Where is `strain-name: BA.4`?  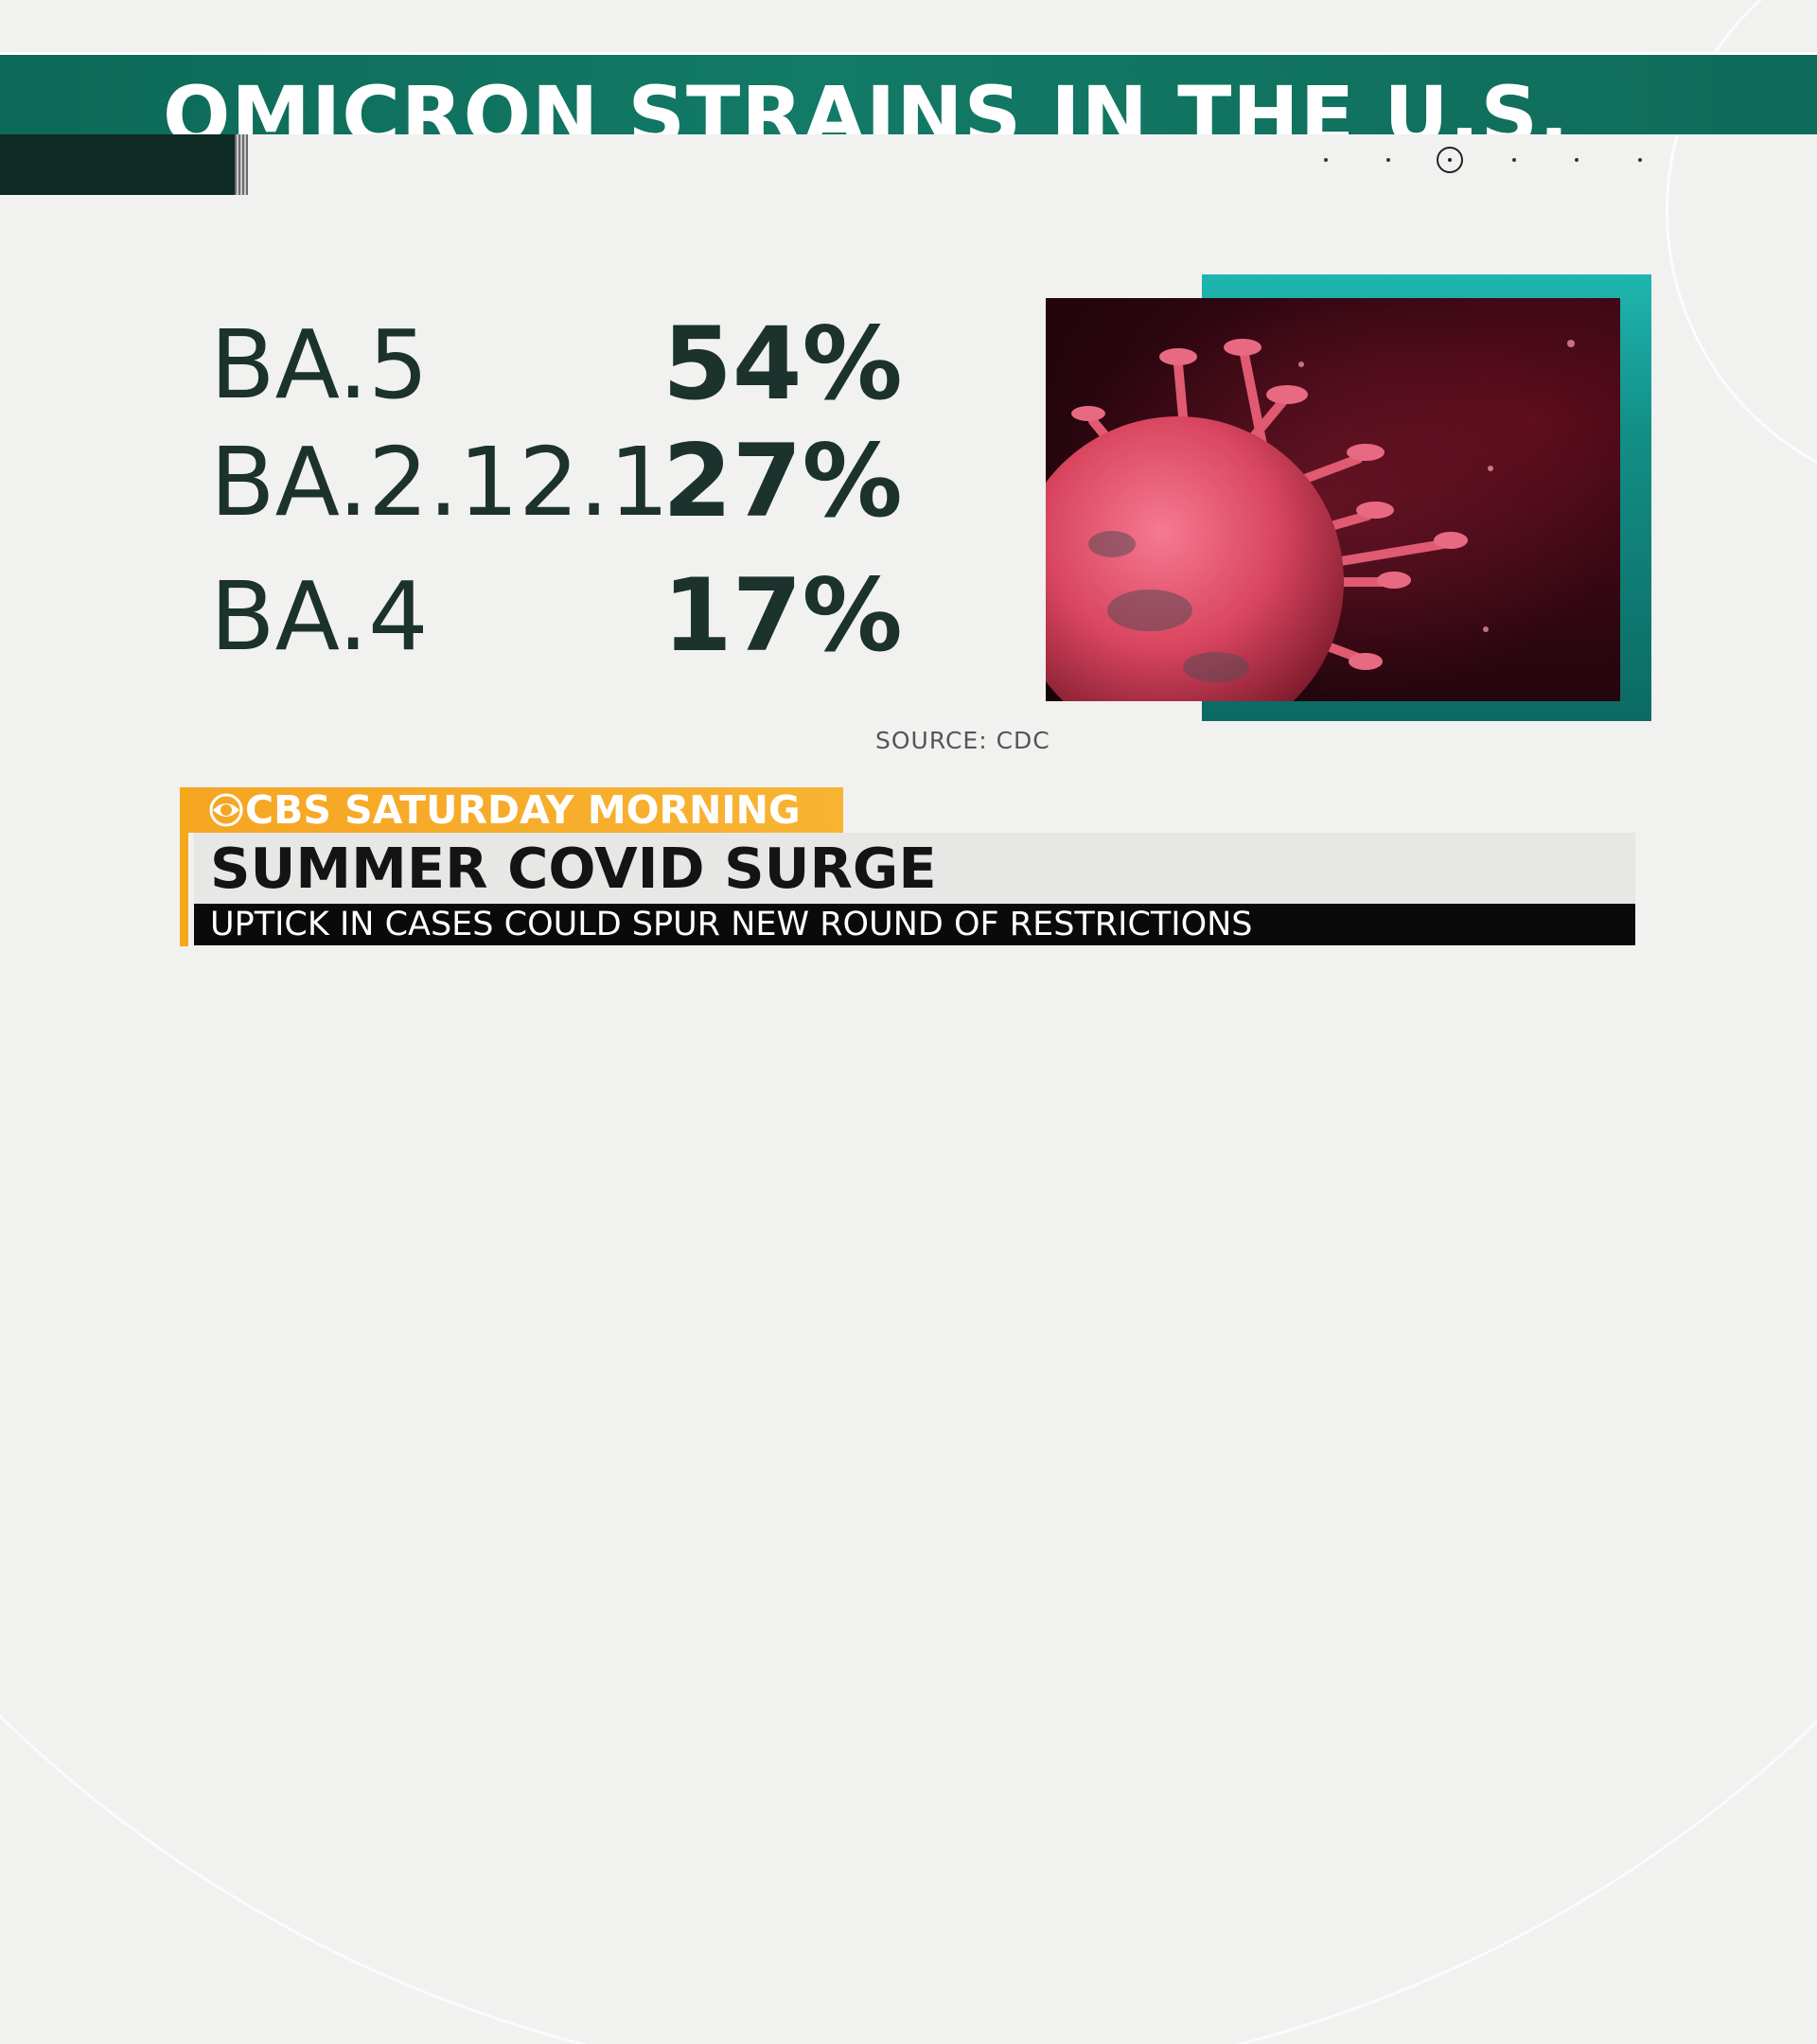
strain-name: BA.4 is located at coordinates (319, 616).